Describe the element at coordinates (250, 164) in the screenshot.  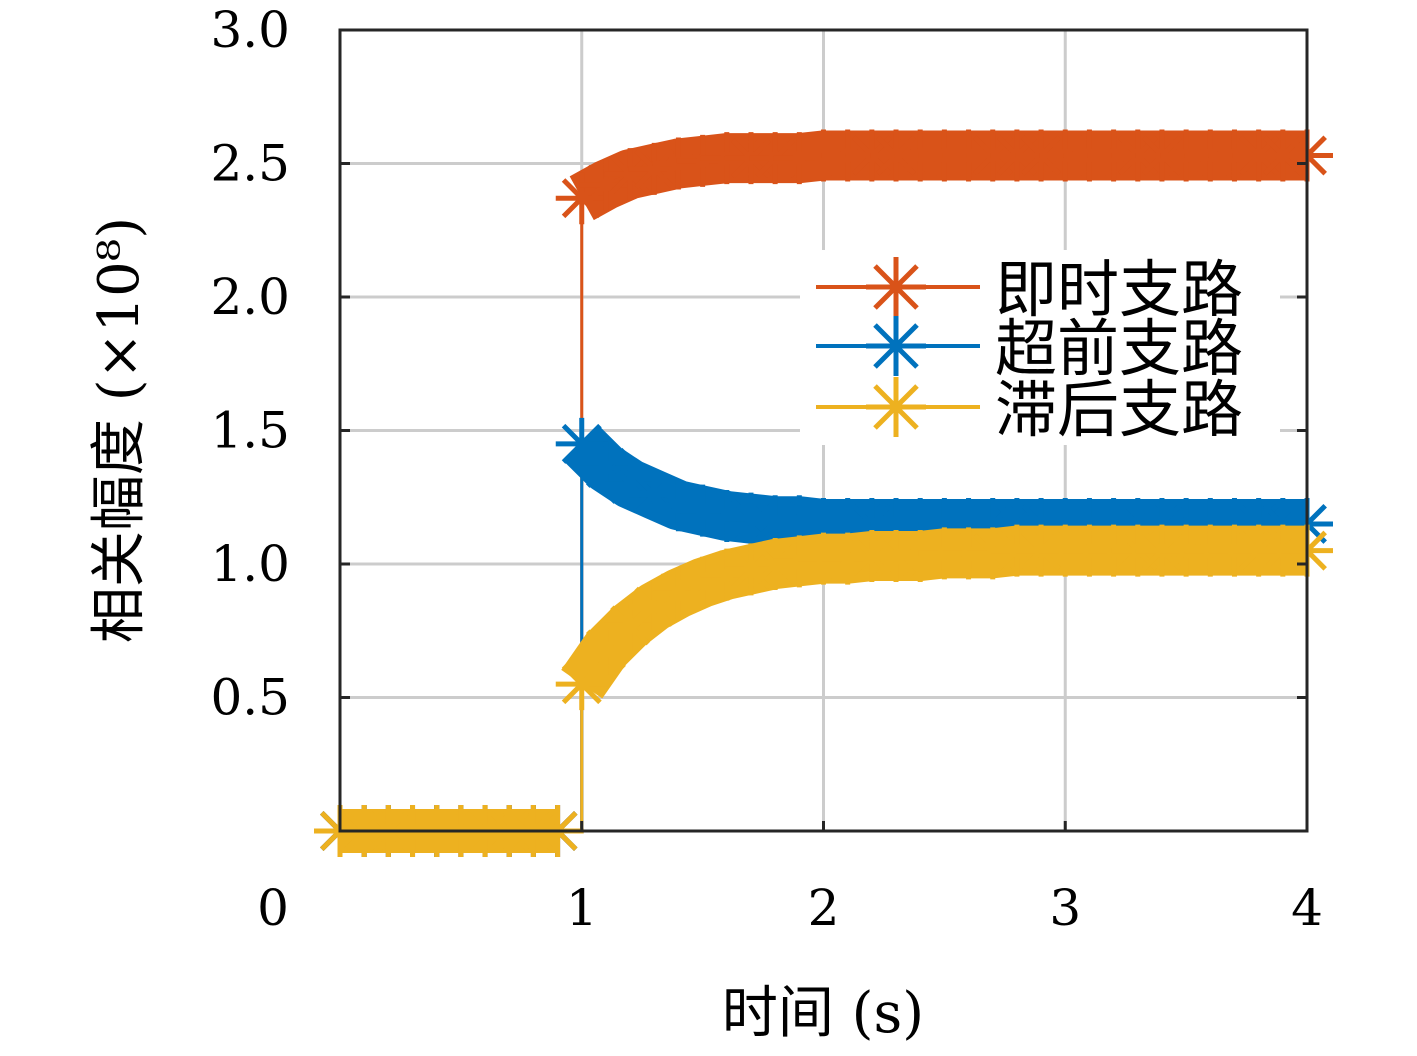
I see `y-tick-label: 2.5` at that location.